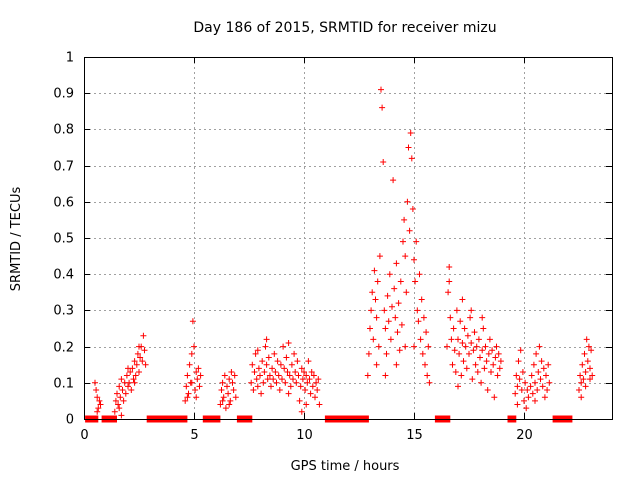  What do you see at coordinates (306, 435) in the screenshot?
I see `x-tick-labels: 0 5 10 15 20` at bounding box center [306, 435].